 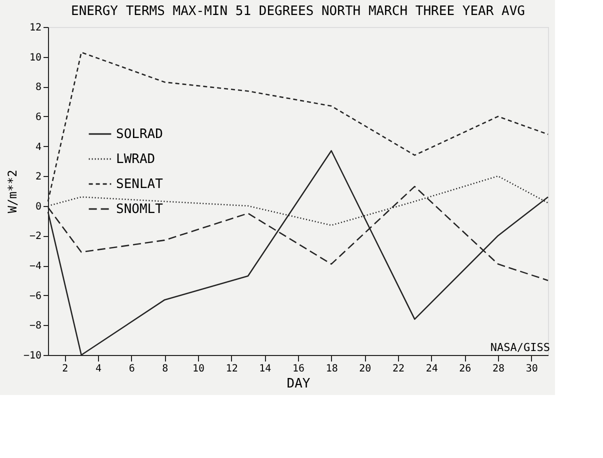 What do you see at coordinates (198, 369) in the screenshot?
I see `x-tick-label: 10` at bounding box center [198, 369].